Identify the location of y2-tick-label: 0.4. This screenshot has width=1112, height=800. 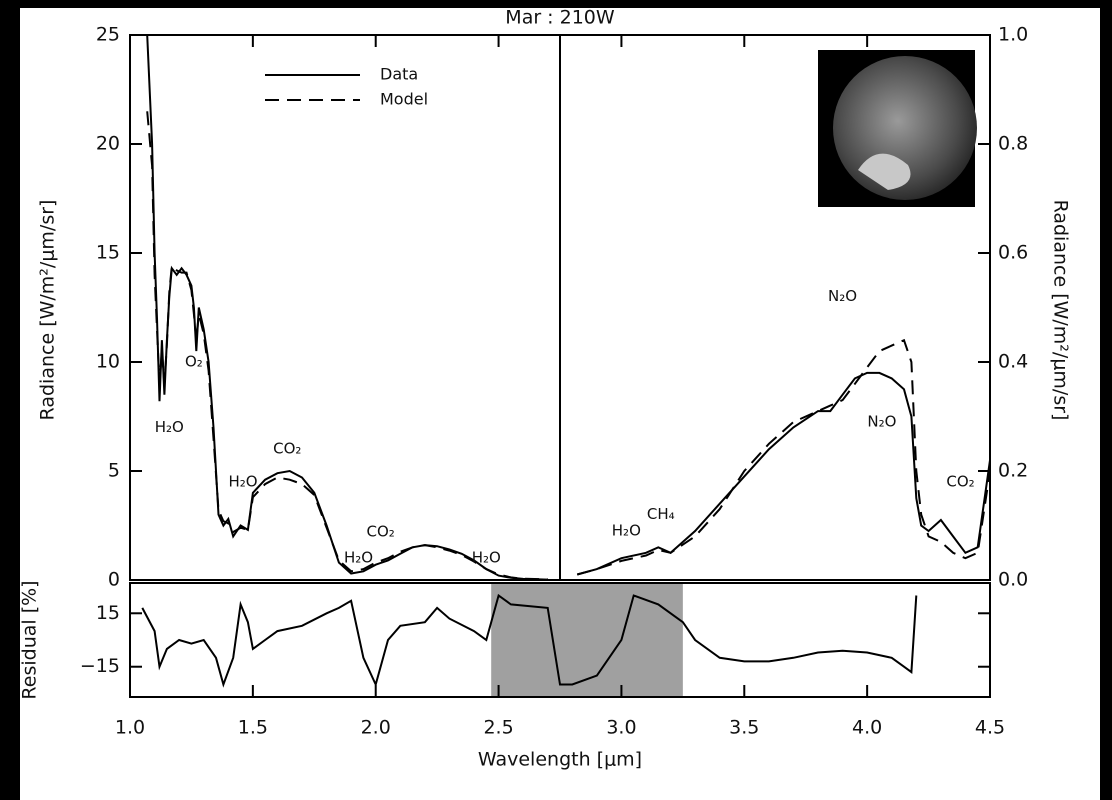
(1013, 362).